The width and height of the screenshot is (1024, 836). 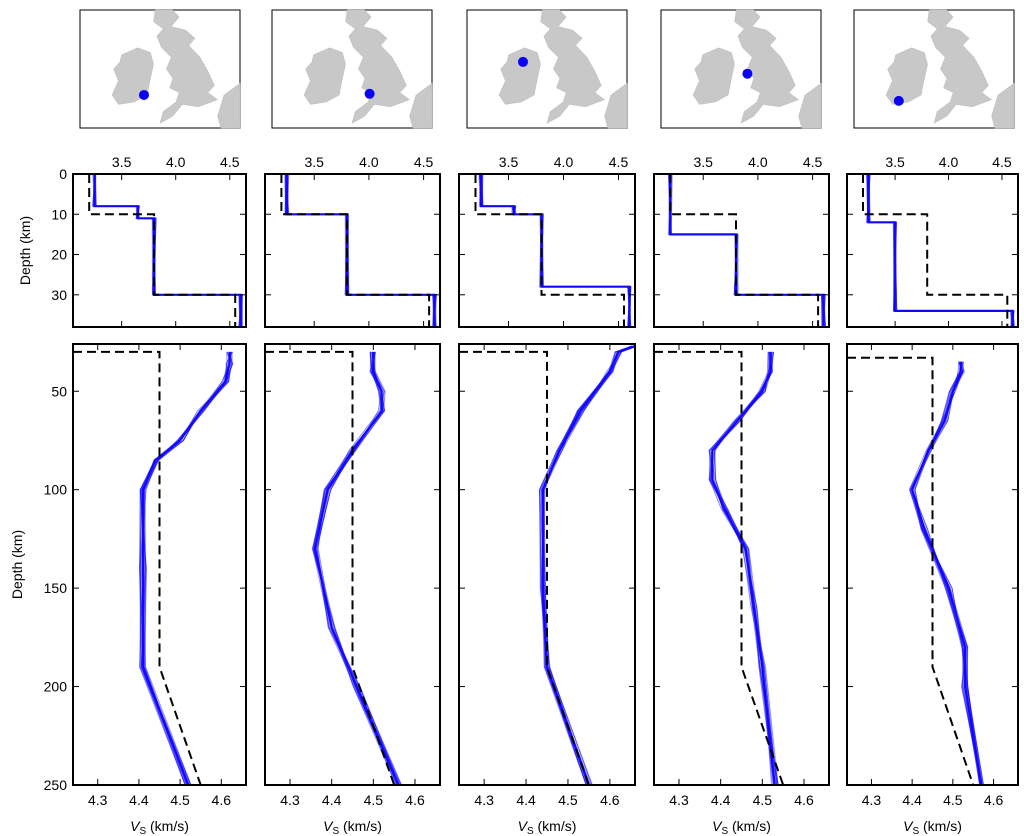 What do you see at coordinates (56, 687) in the screenshot?
I see `y-tick-label: 200` at bounding box center [56, 687].